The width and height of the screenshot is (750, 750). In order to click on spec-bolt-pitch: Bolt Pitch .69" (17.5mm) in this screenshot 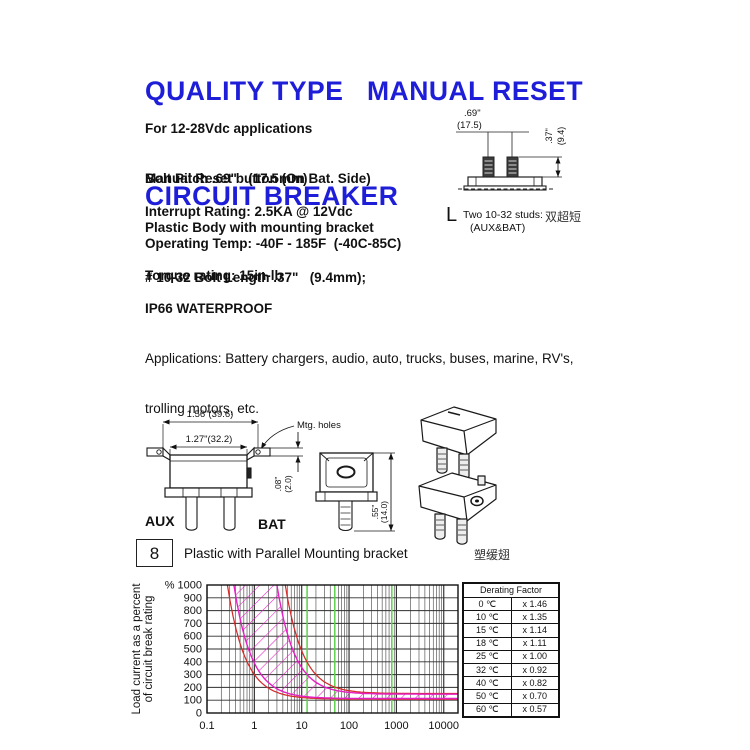, I will do `click(226, 178)`.